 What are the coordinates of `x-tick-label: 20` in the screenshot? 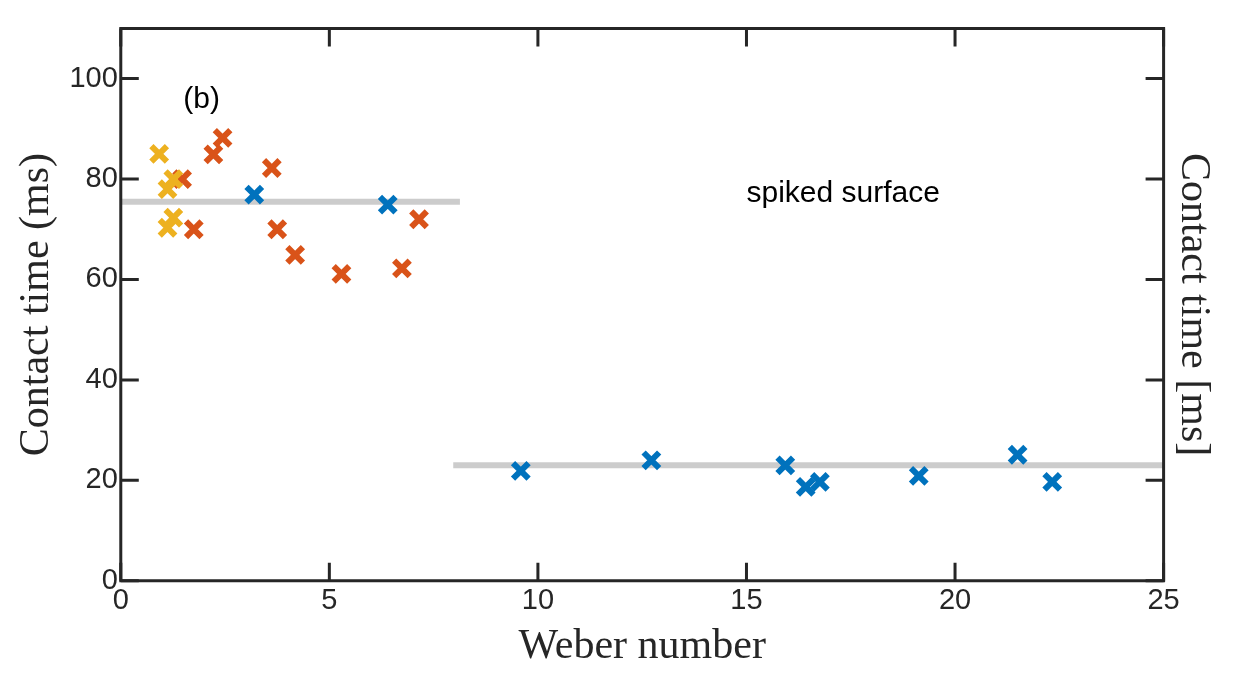 It's located at (955, 599).